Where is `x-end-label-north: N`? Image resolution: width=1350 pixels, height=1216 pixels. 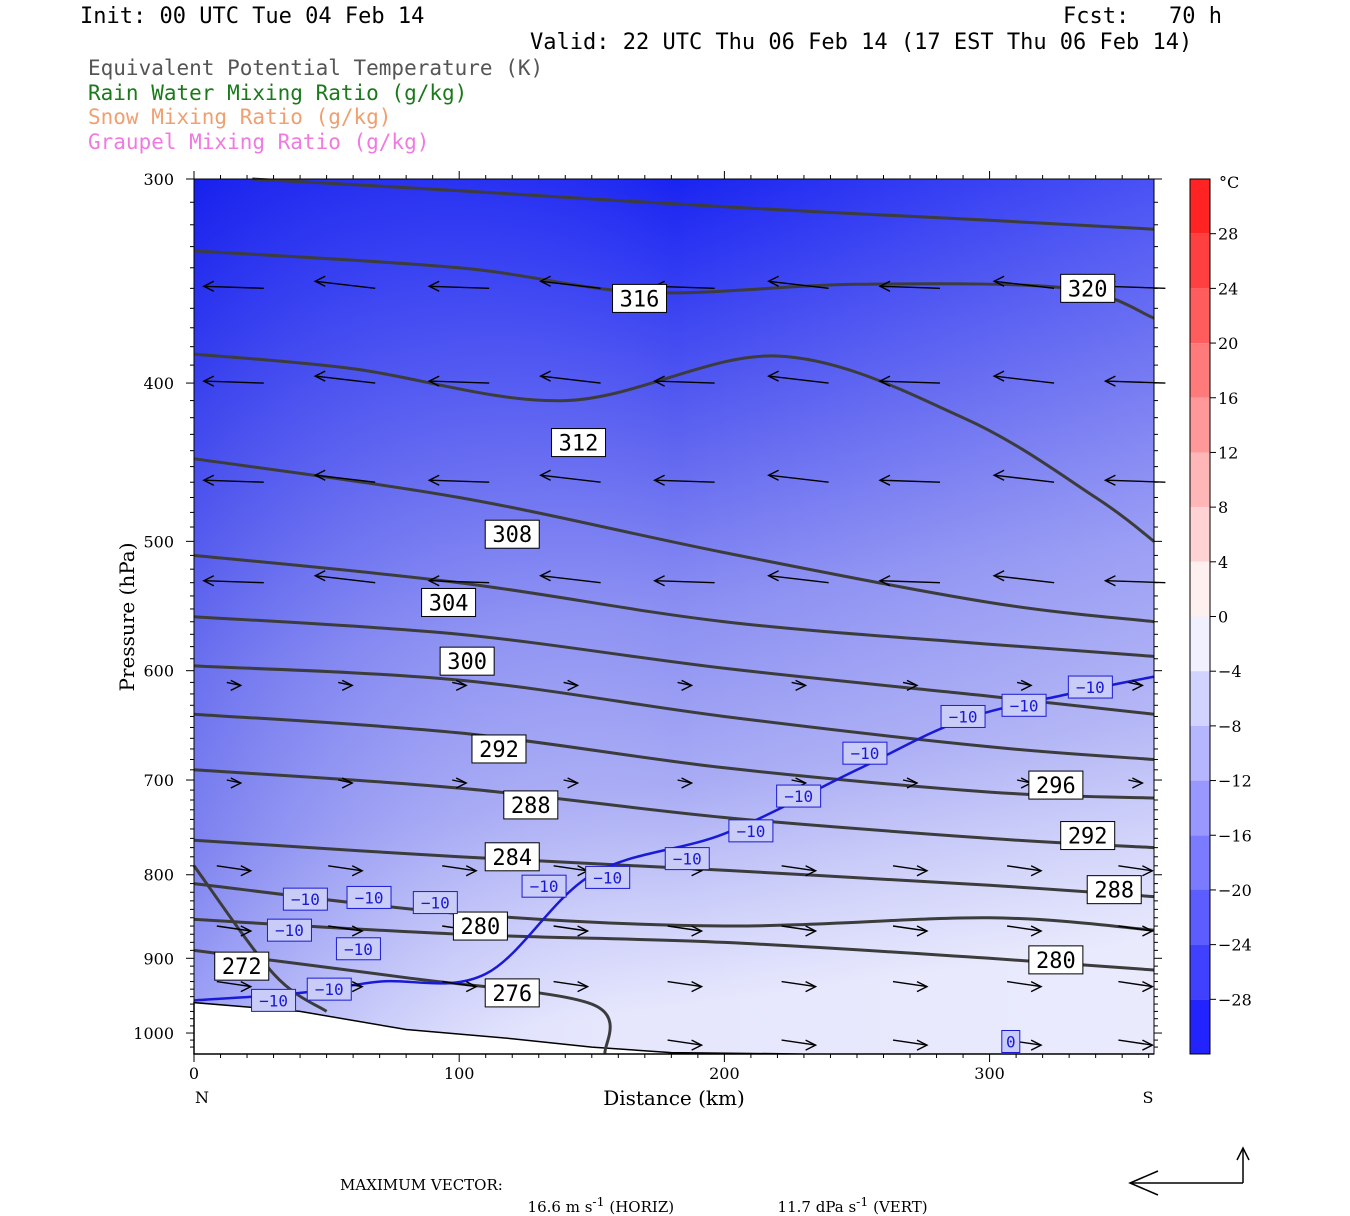
x-end-label-north: N is located at coordinates (202, 1097).